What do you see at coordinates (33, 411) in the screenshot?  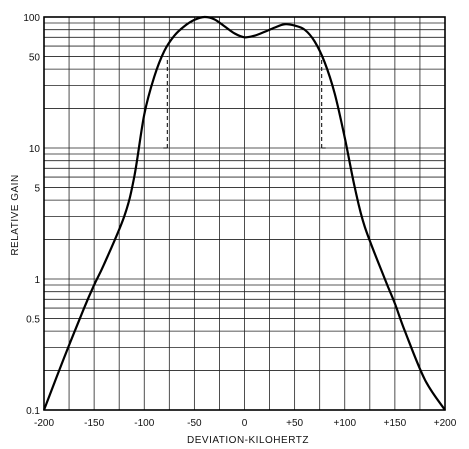 I see `y-tick-label: 0.1` at bounding box center [33, 411].